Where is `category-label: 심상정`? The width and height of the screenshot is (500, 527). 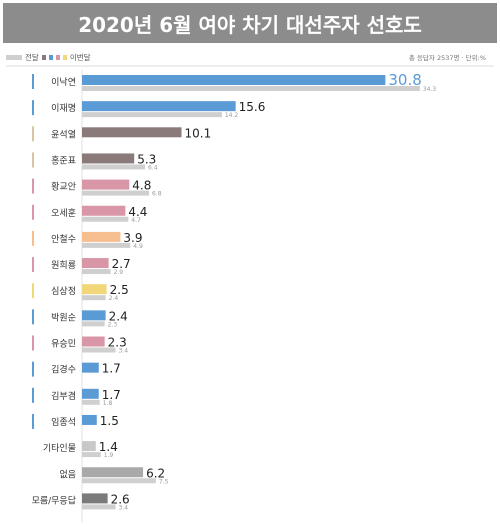 category-label: 심상정 is located at coordinates (63, 291).